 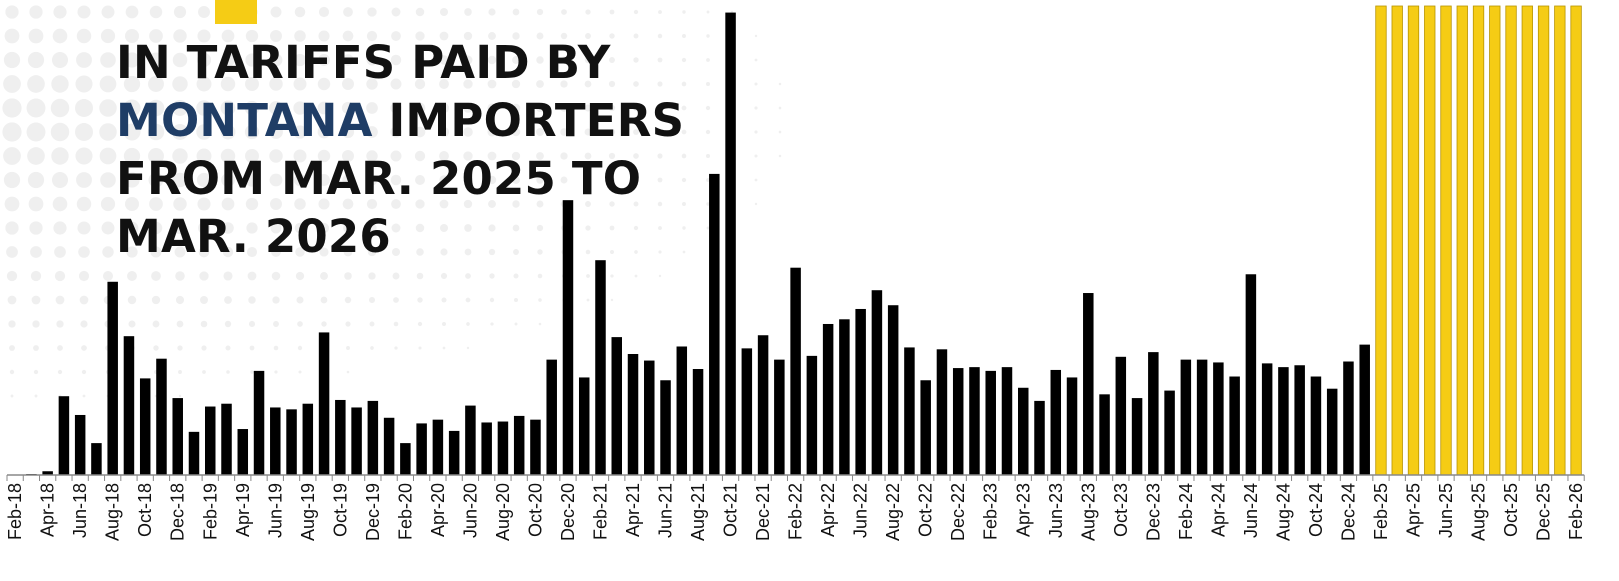 I want to click on x-tick-label: Aug-23, so click(x=1088, y=512).